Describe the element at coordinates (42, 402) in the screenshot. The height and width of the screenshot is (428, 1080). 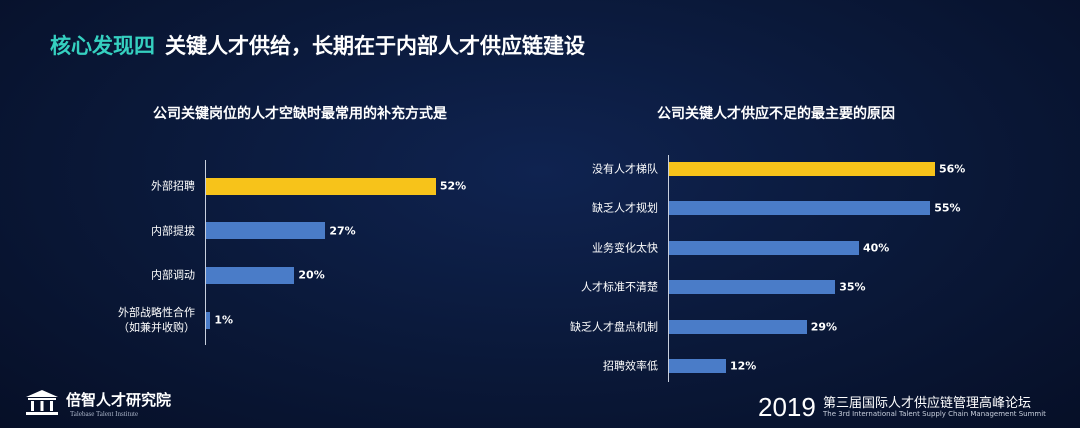
I see `logo-icon` at that location.